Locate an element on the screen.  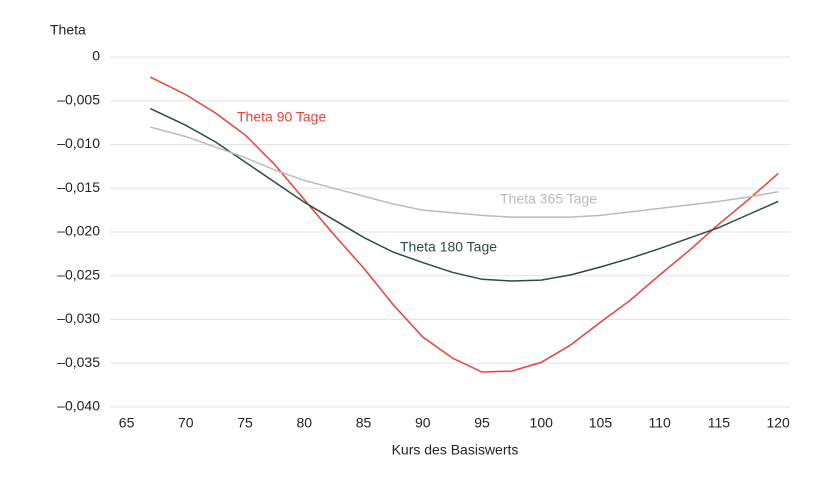
y-axis-label: Theta is located at coordinates (68, 30).